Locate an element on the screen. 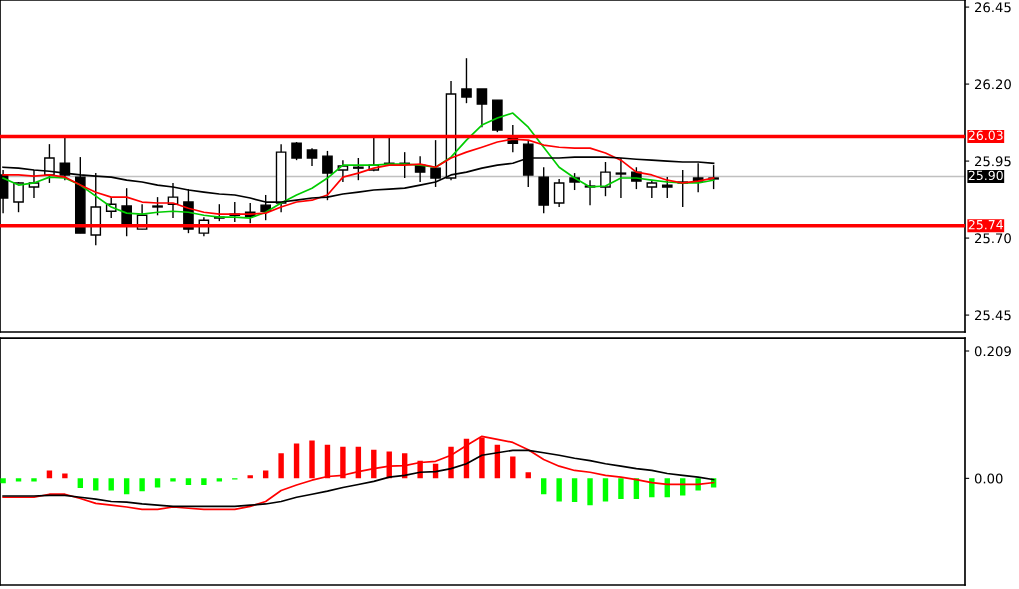 The width and height of the screenshot is (1019, 589). y-tick-label: 25.95 is located at coordinates (992, 161).